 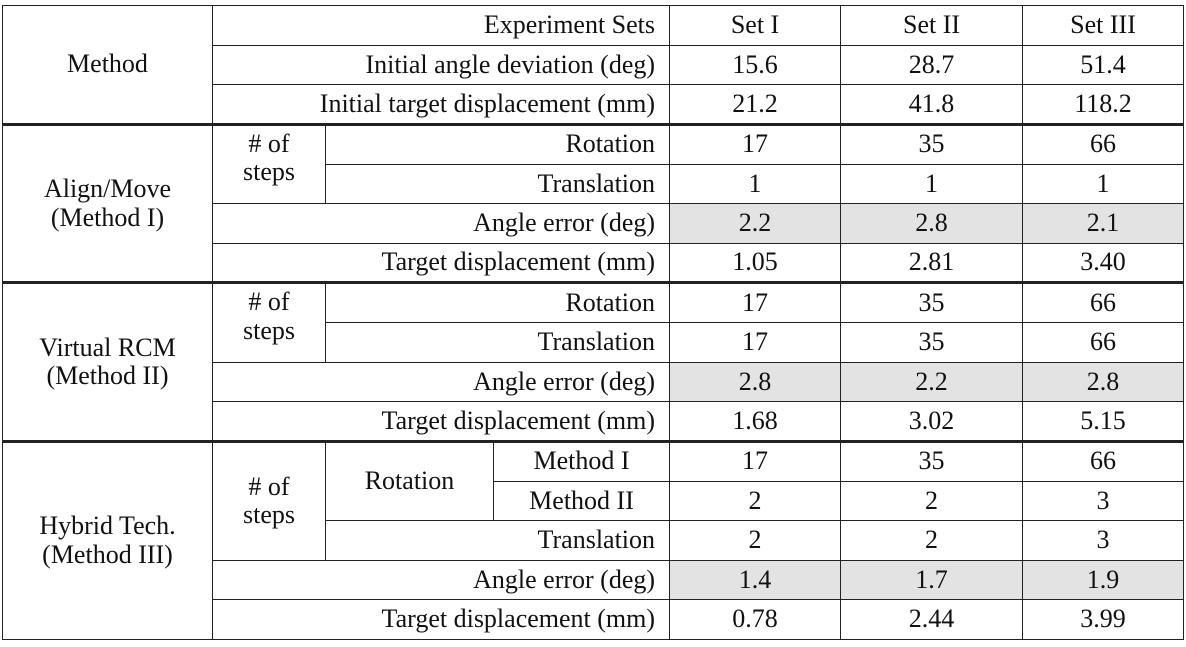 What do you see at coordinates (107, 347) in the screenshot?
I see `method-name-line1: Virtual RCM` at bounding box center [107, 347].